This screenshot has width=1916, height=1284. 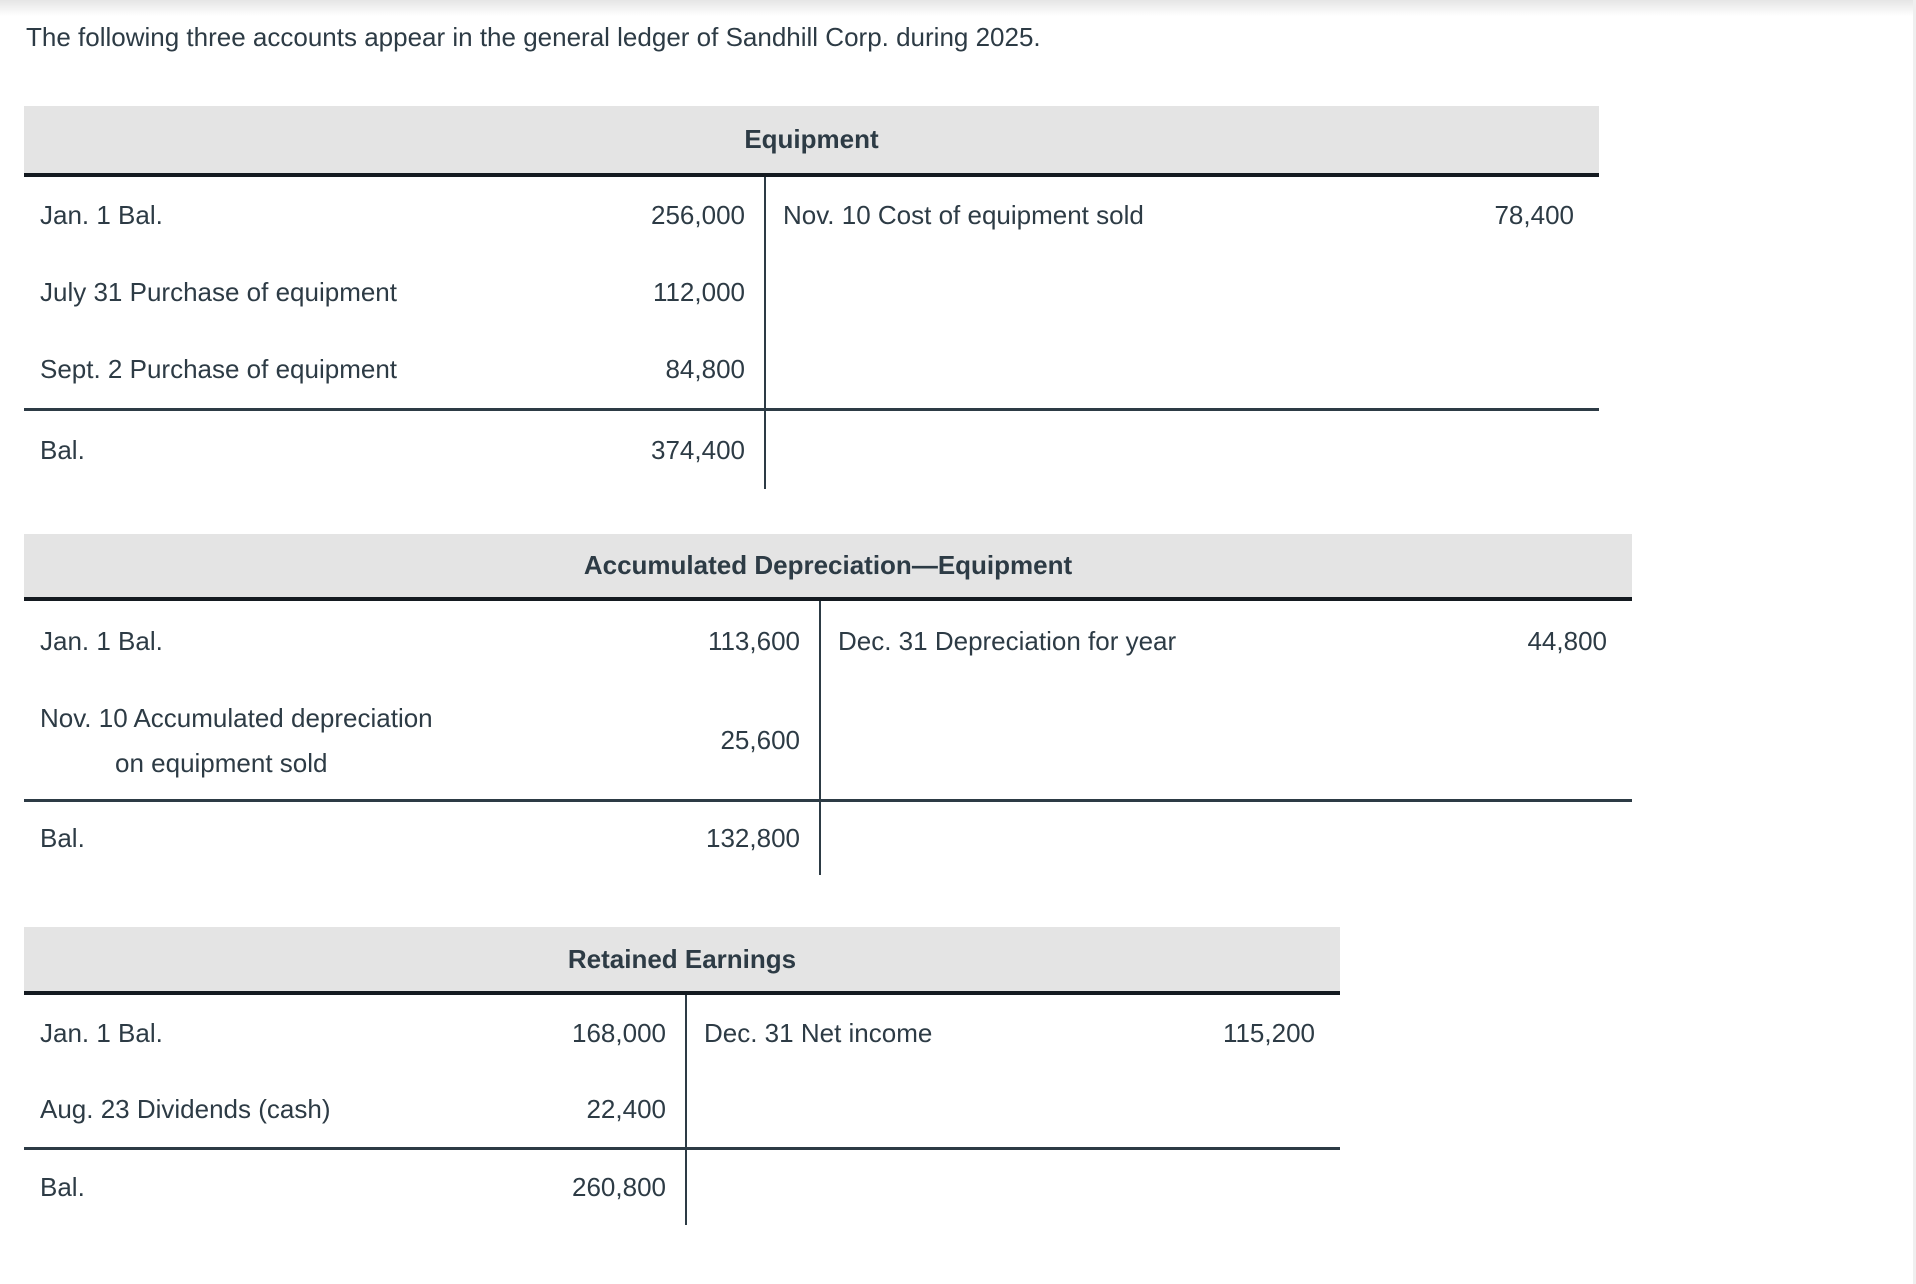 I want to click on entry-label: Dec. 31 Depreciation for year, so click(x=1007, y=641).